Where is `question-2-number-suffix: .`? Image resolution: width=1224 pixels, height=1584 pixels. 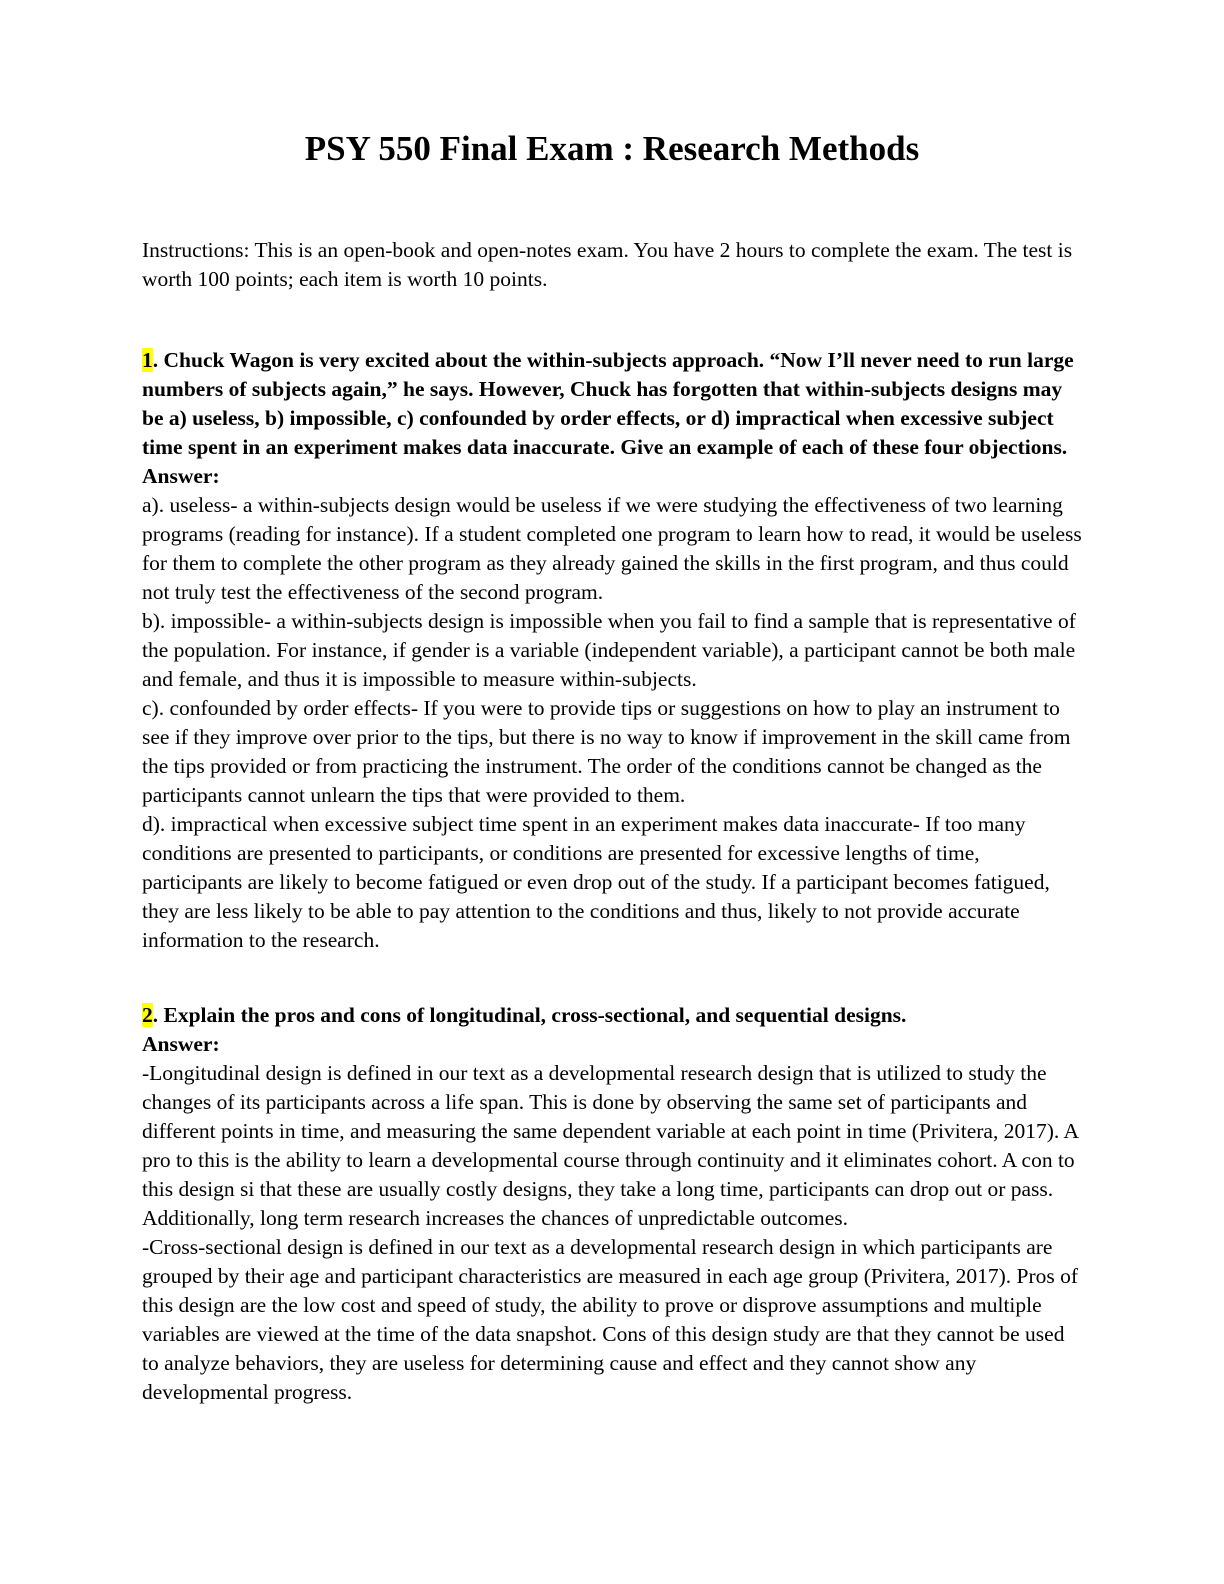 question-2-number-suffix: . is located at coordinates (158, 1015).